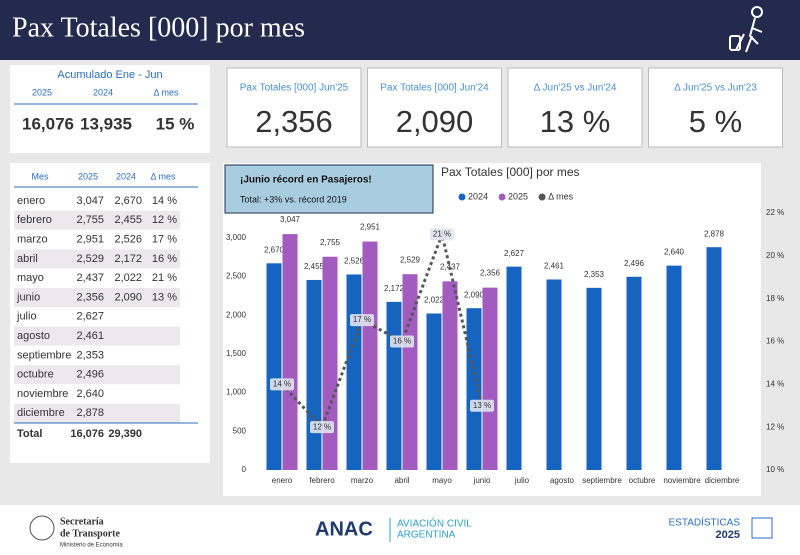  Describe the element at coordinates (715, 121) in the screenshot. I see `kpi-value: 5 %` at that location.